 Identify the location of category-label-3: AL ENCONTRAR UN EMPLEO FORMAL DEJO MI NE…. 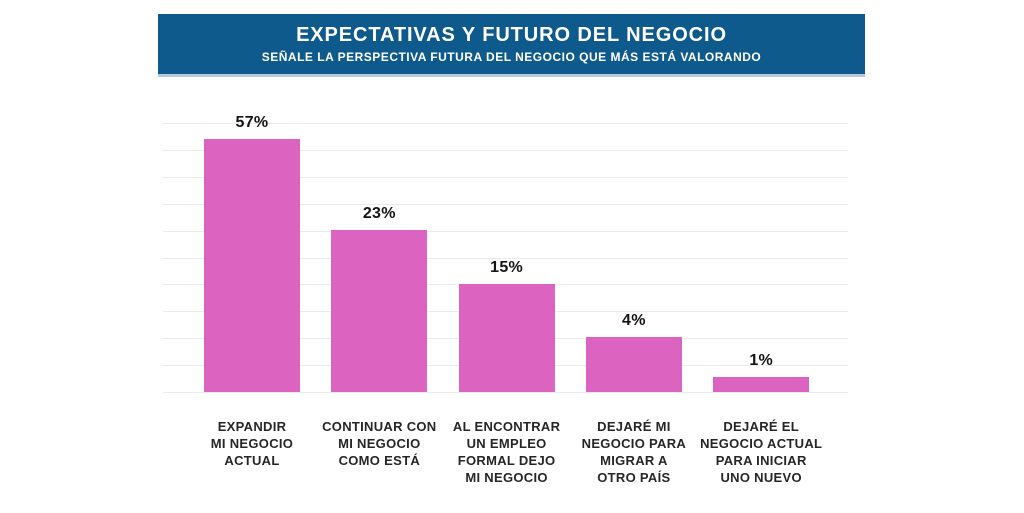
(506, 452).